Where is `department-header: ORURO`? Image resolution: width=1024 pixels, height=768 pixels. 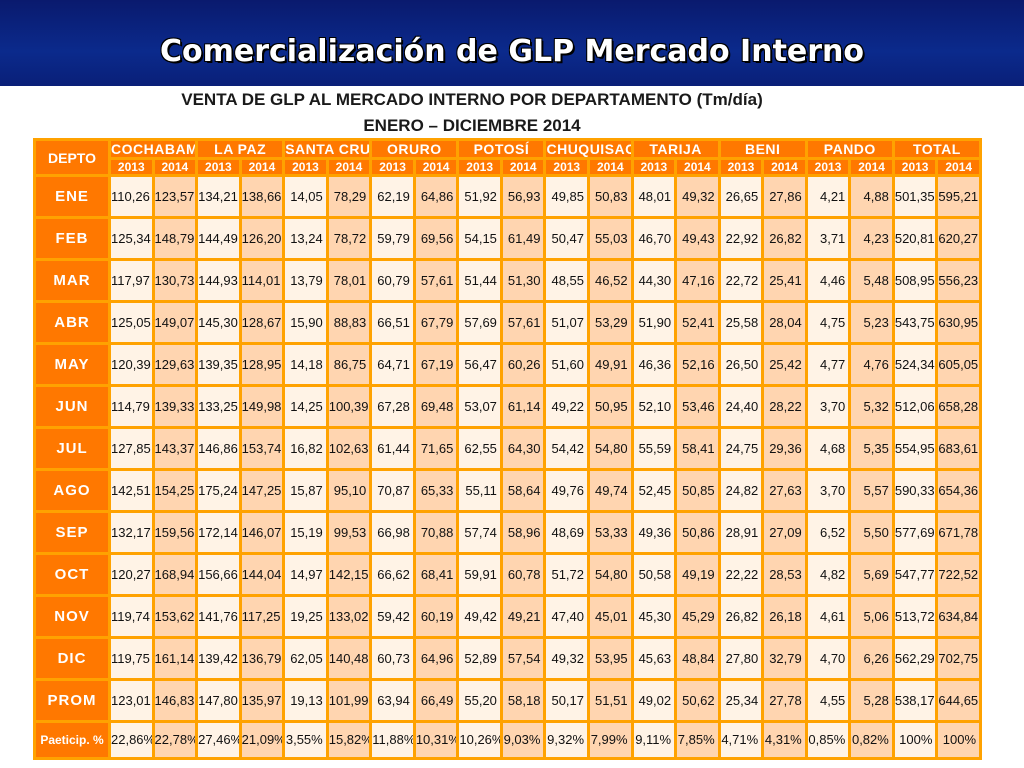 department-header: ORURO is located at coordinates (414, 149).